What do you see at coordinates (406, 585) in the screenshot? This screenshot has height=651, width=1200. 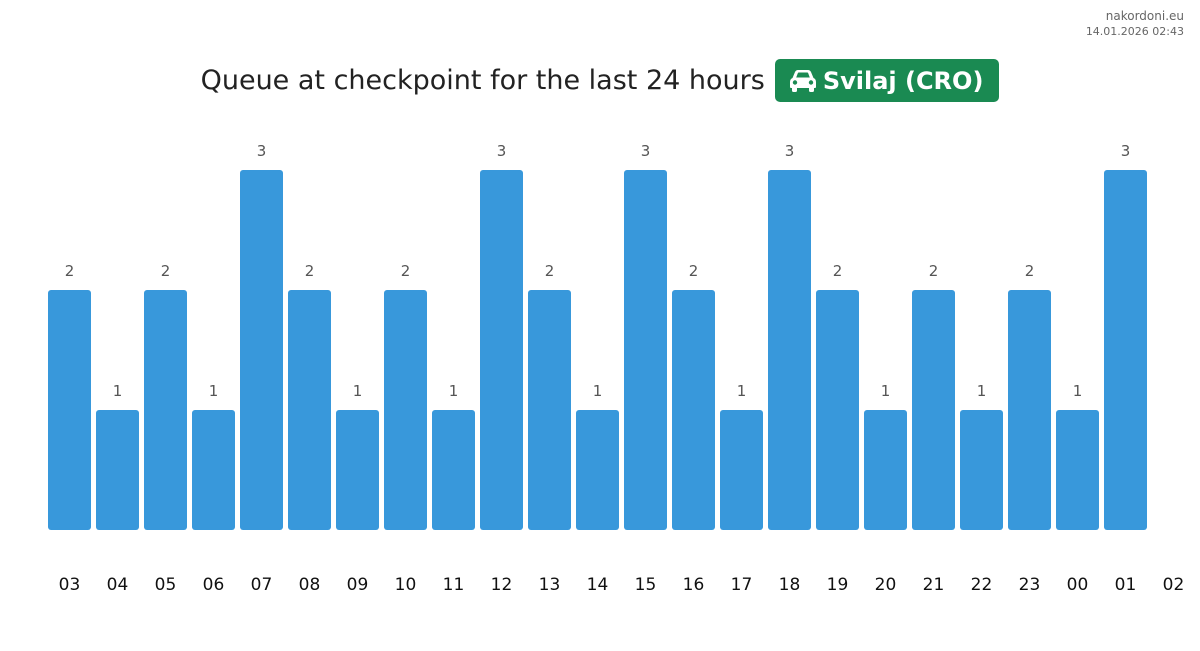 I see `x-tick-10: 10` at bounding box center [406, 585].